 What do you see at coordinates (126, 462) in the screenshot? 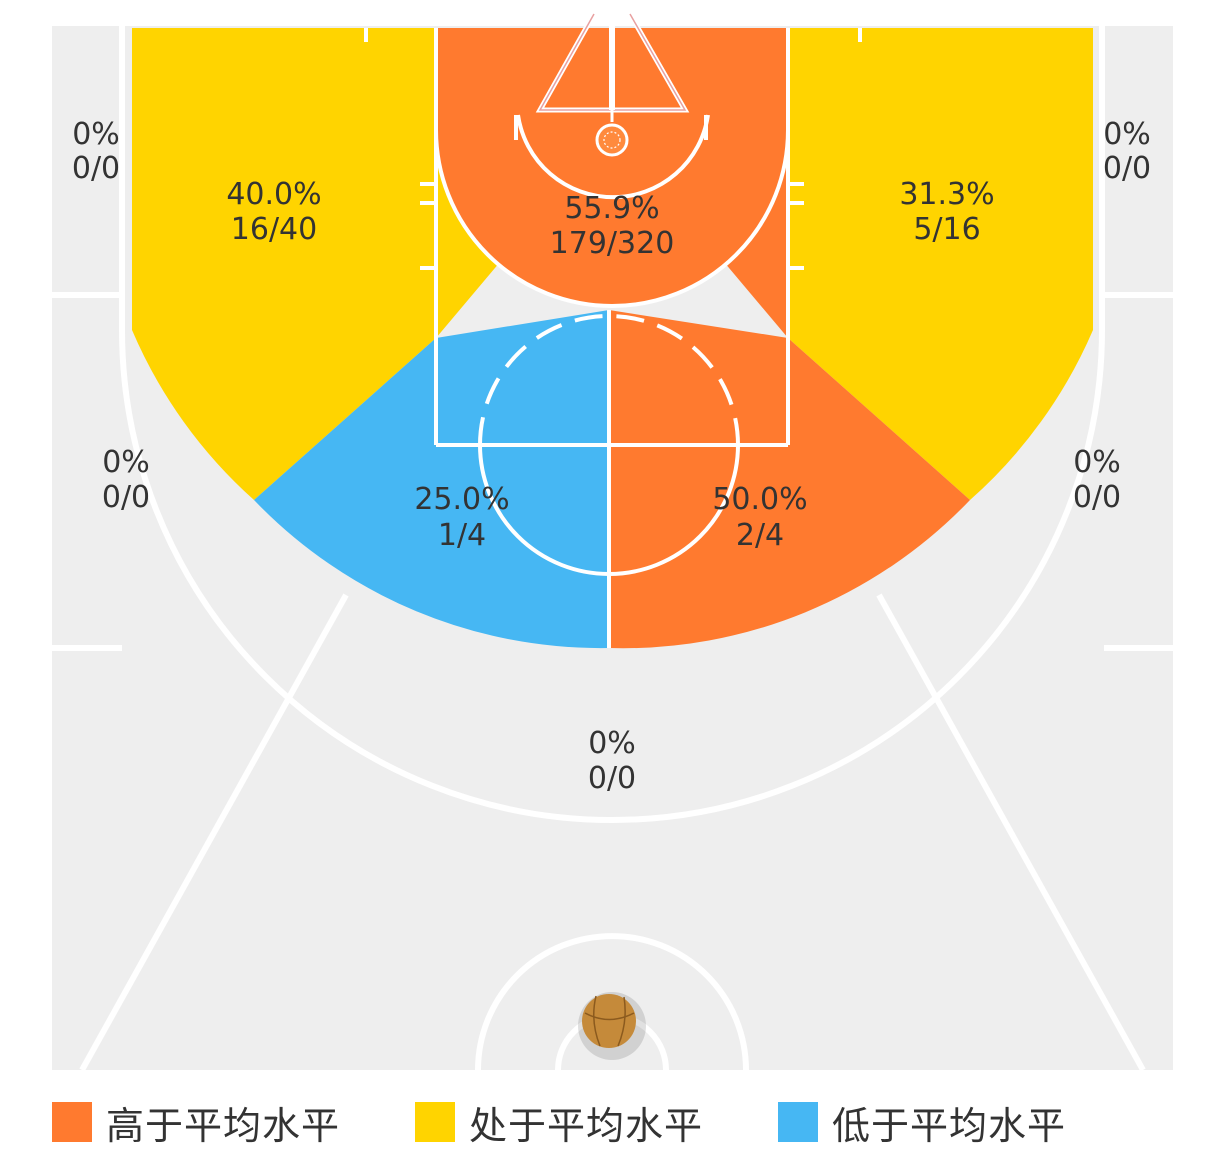
I see `zone-left-wing-three-pct: 0%` at bounding box center [126, 462].